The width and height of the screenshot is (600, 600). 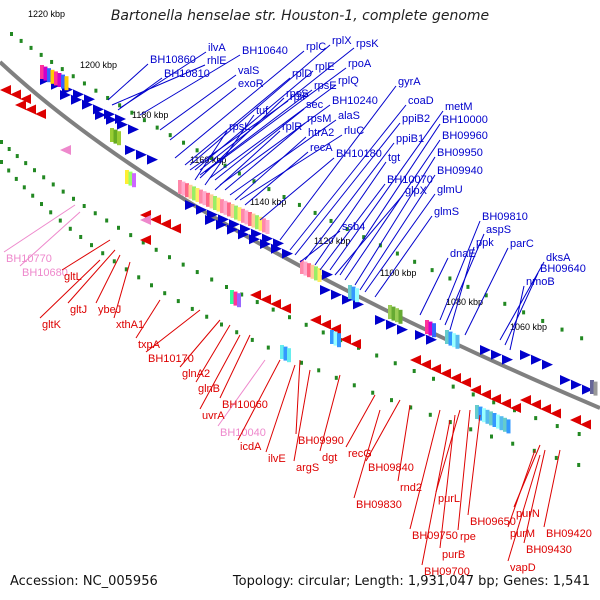 I want to click on forward-gene-label-asps: aspS, so click(x=498, y=230).